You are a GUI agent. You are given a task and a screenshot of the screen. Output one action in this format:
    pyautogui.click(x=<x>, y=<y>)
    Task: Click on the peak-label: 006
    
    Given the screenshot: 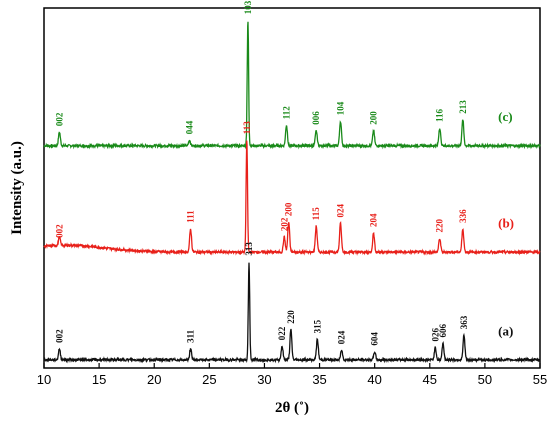 What is the action you would take?
    pyautogui.click(x=316, y=118)
    